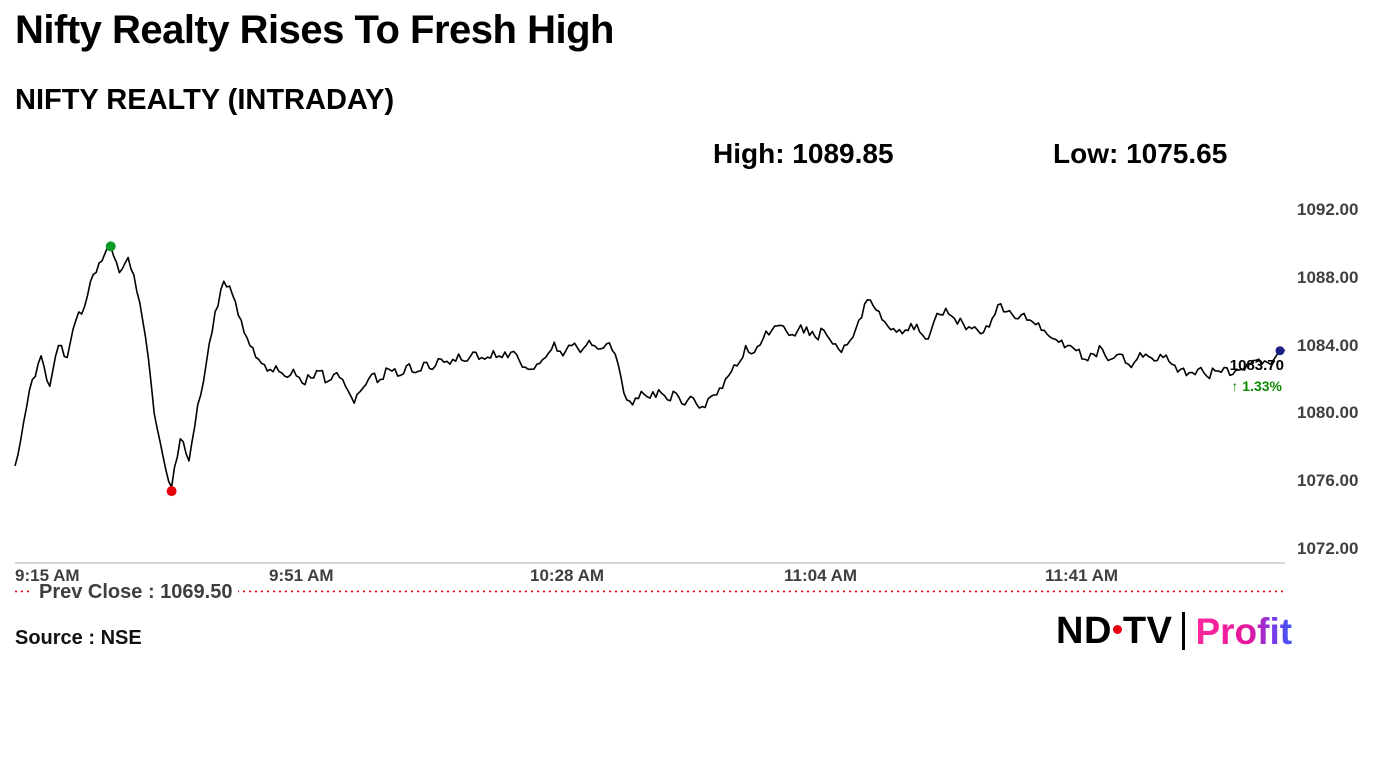 The width and height of the screenshot is (1382, 782). Describe the element at coordinates (301, 575) in the screenshot. I see `x-tick-label: 9:51 AM` at that location.